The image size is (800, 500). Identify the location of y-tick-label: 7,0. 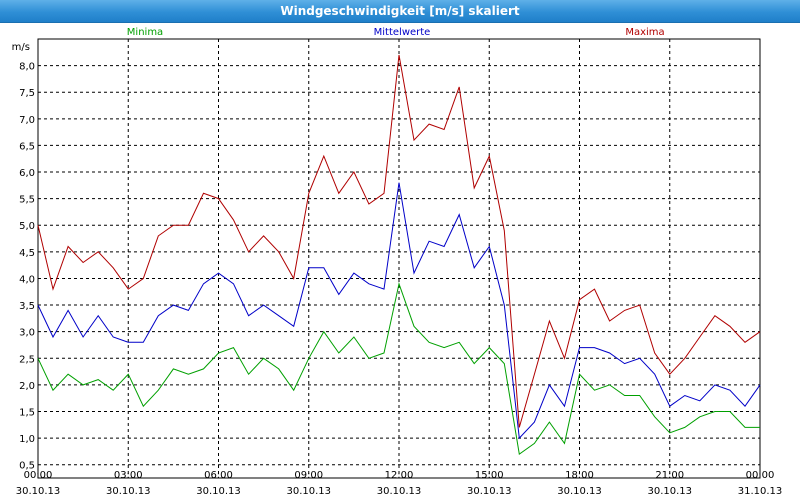
(27, 120).